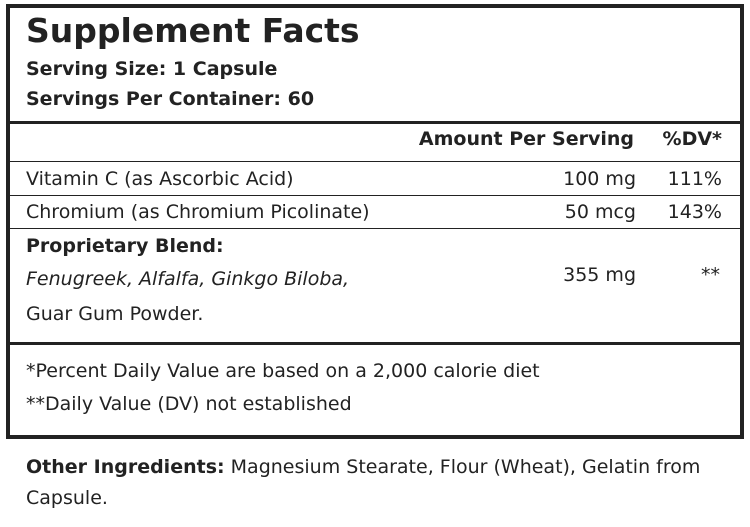 This screenshot has width=750, height=527. What do you see at coordinates (694, 212) in the screenshot?
I see `nutrient-dv: 143%` at bounding box center [694, 212].